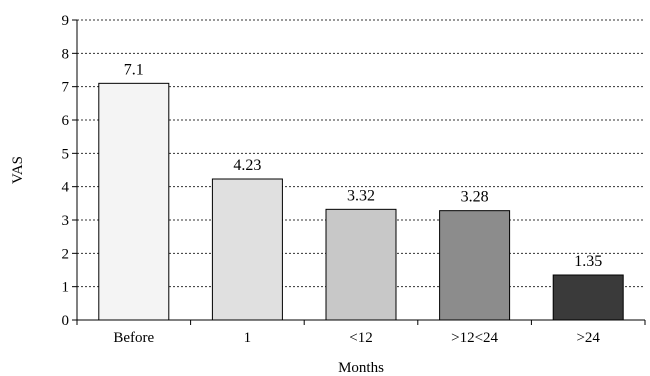 This screenshot has height=376, width=650. I want to click on x-ticks: Before 1 <12 >12<24 >24, so click(361, 333).